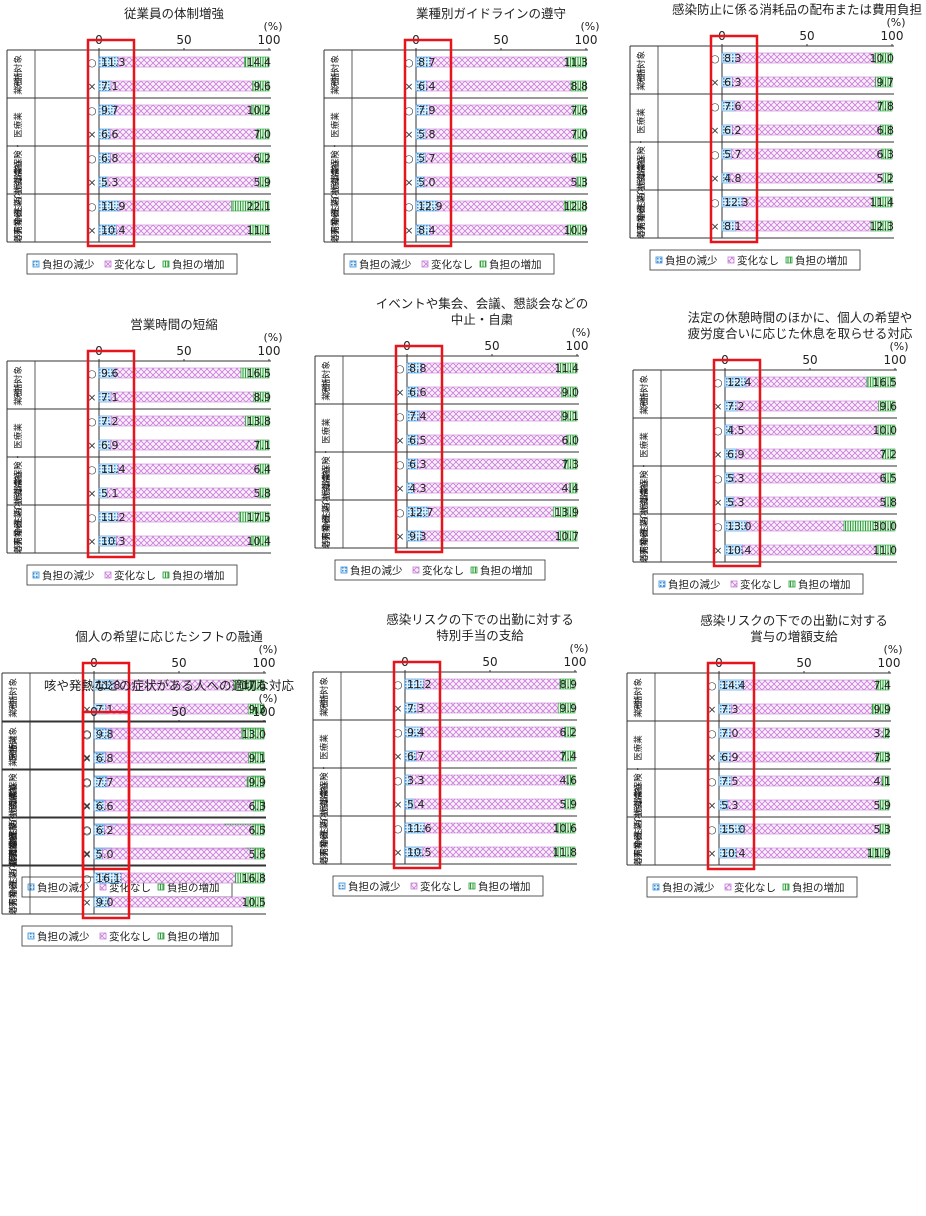 Image resolution: width=926 pixels, height=1216 pixels. Describe the element at coordinates (419, 828) in the screenshot. I see `data-label-decrease: 11.6` at that location.